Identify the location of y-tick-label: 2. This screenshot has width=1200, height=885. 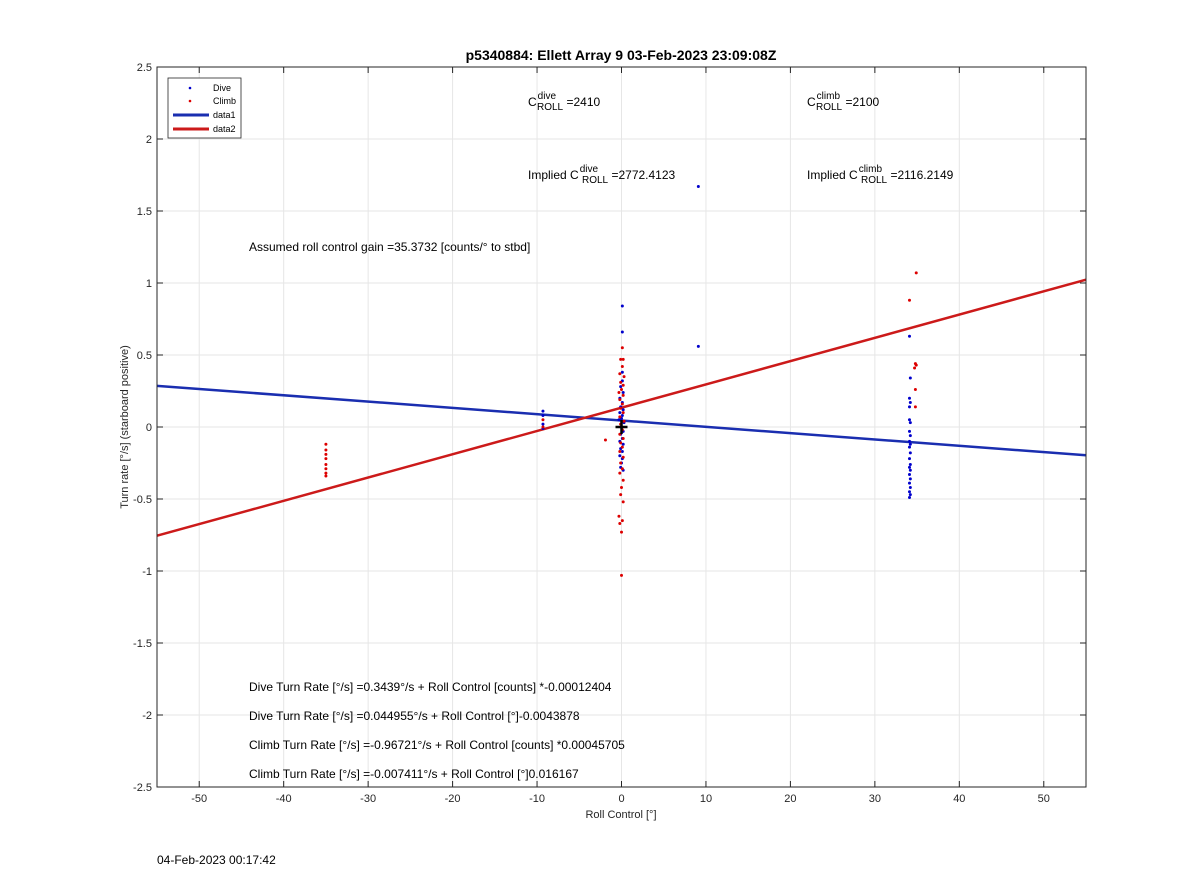
(149, 140).